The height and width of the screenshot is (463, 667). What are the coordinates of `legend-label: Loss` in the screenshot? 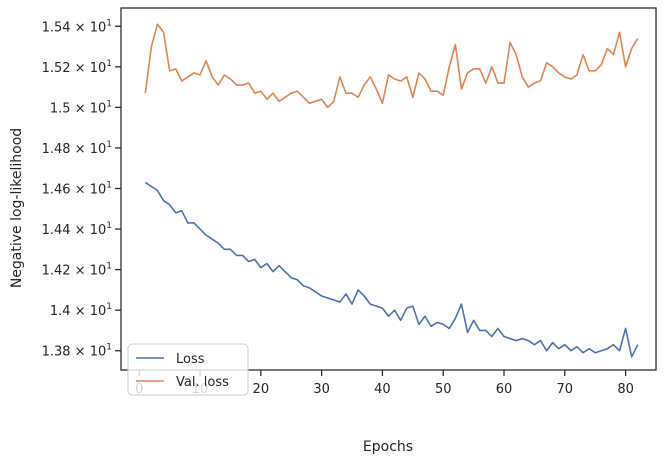 It's located at (190, 359).